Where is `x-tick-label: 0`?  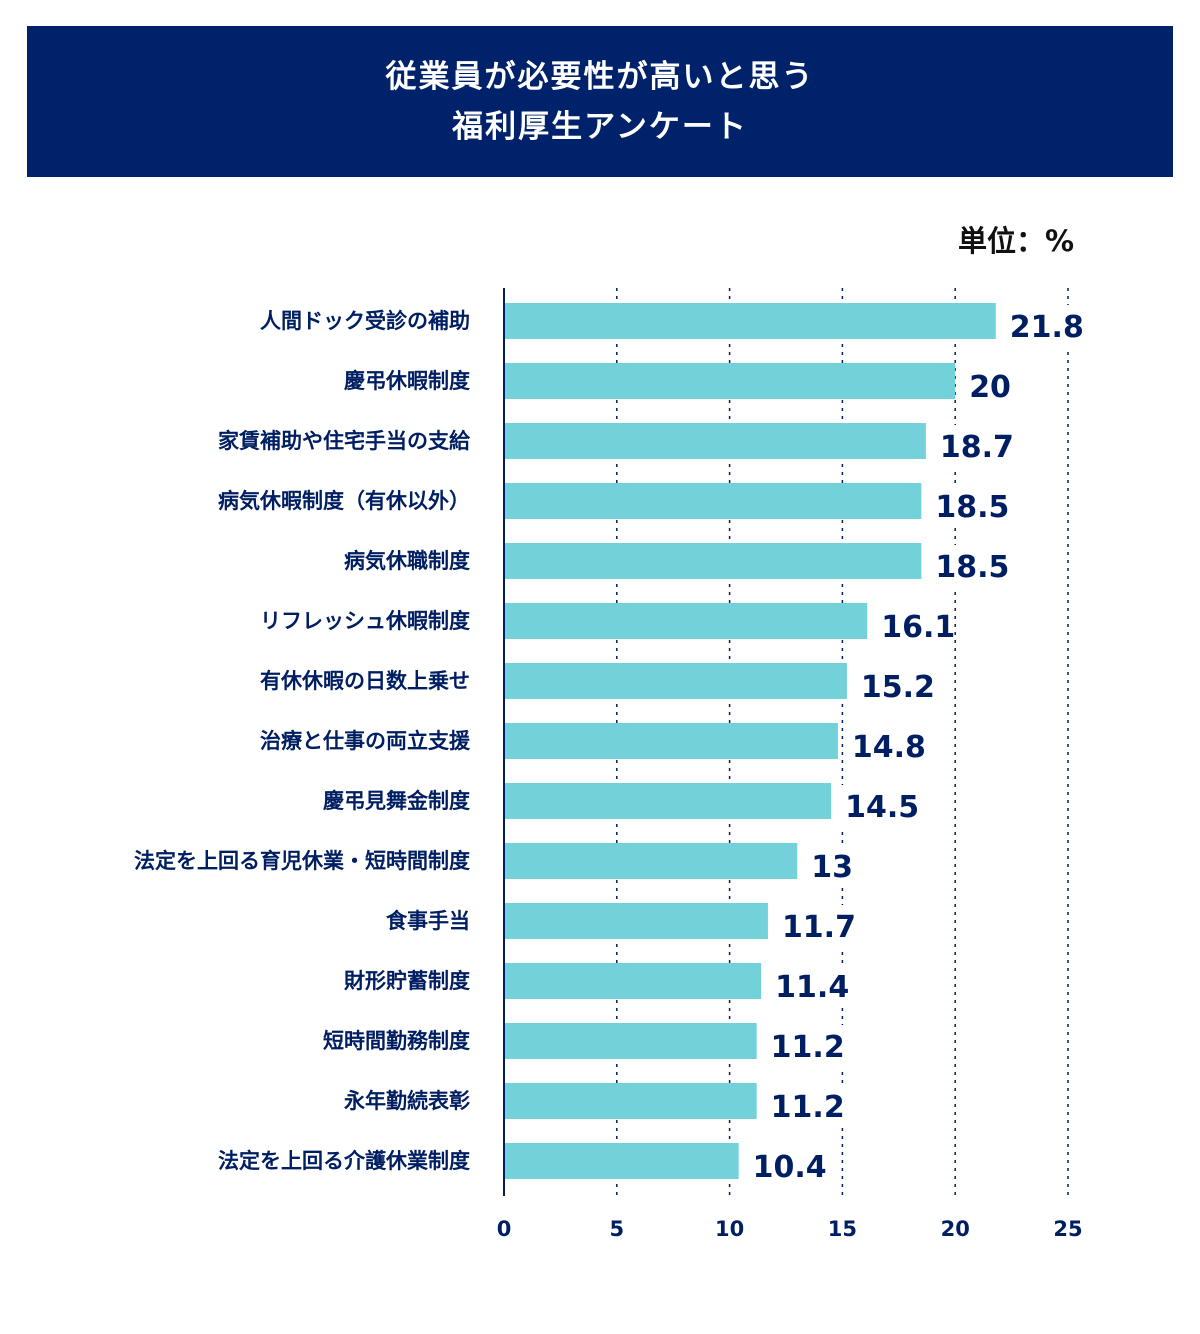
x-tick-label: 0 is located at coordinates (504, 1229).